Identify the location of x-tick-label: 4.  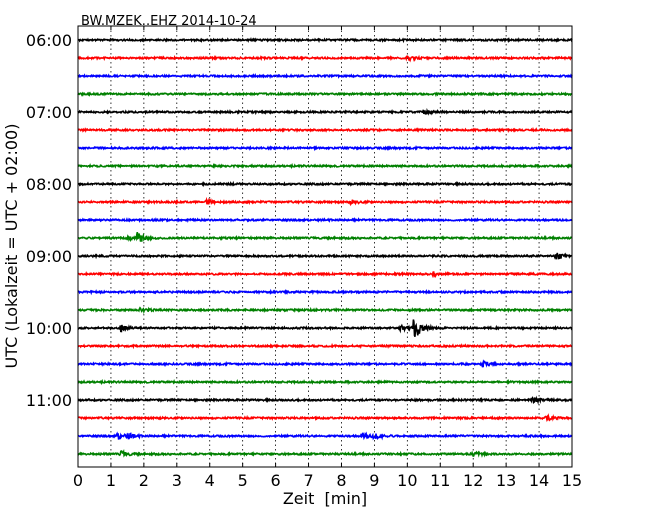
(210, 480).